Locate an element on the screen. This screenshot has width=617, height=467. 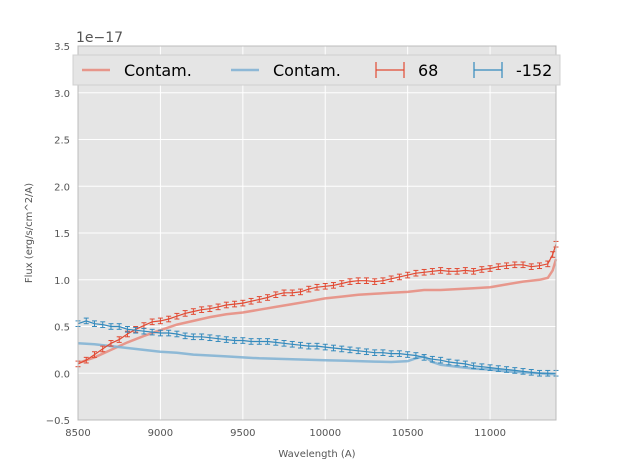
y-axis-label: Flux (erg/s/cm^2/A) is located at coordinates (29, 233).